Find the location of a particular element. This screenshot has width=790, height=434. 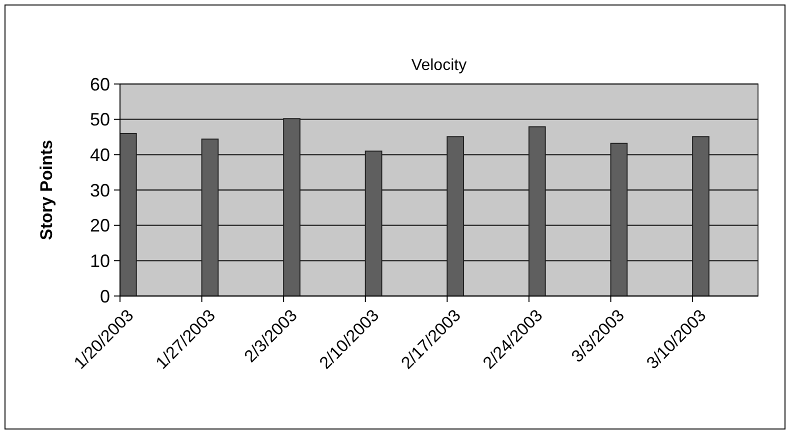

chart-title: Velocity is located at coordinates (439, 65).